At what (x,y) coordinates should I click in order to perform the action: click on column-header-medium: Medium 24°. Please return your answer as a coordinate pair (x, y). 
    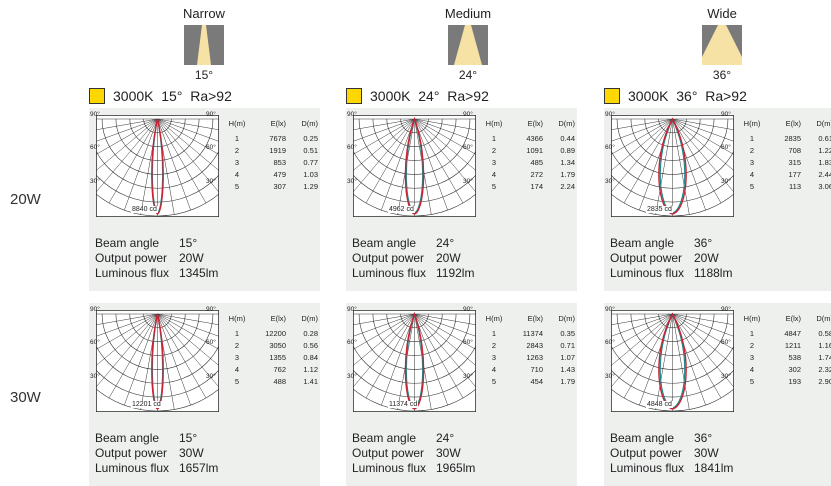
    Looking at the image, I should click on (468, 41).